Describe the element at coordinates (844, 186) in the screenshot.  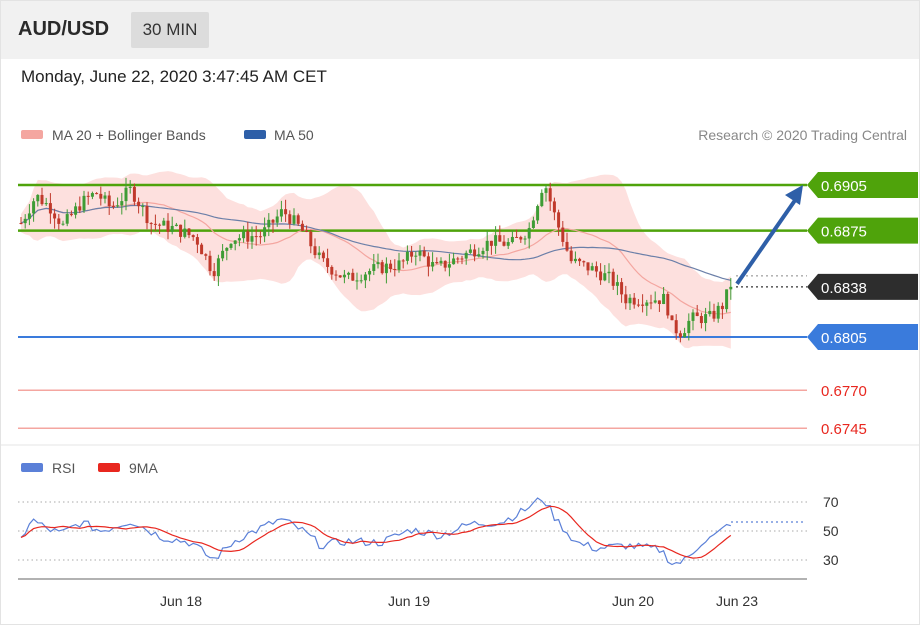
I see `level-label-resistance: 0.6905` at that location.